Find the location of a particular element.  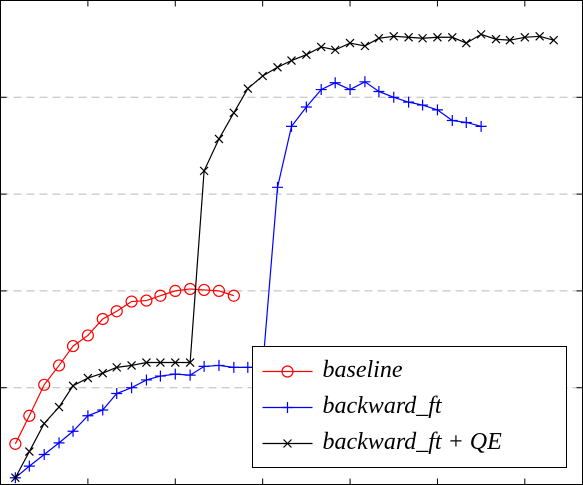

legend-label: backward_ft is located at coordinates (383, 406).